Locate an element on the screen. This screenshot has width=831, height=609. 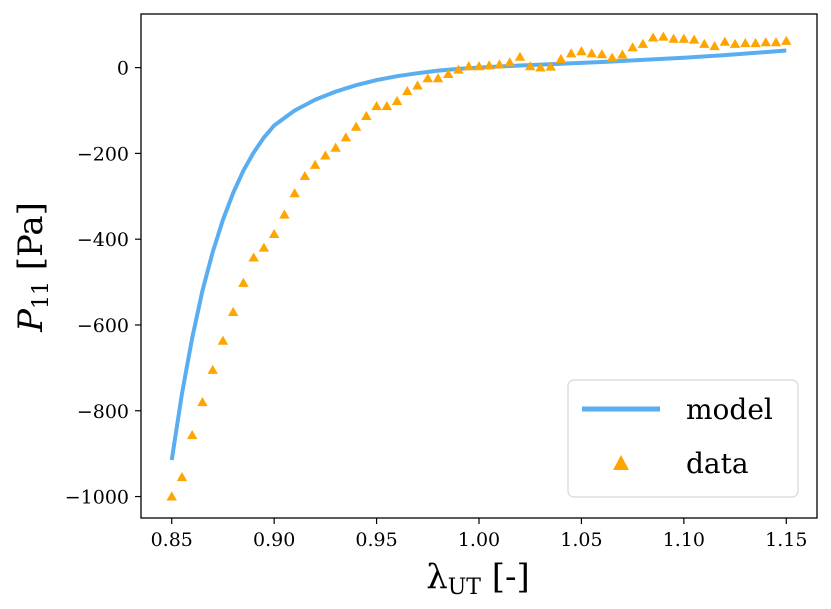
x-axis-label: λUT [-] is located at coordinates (478, 578).